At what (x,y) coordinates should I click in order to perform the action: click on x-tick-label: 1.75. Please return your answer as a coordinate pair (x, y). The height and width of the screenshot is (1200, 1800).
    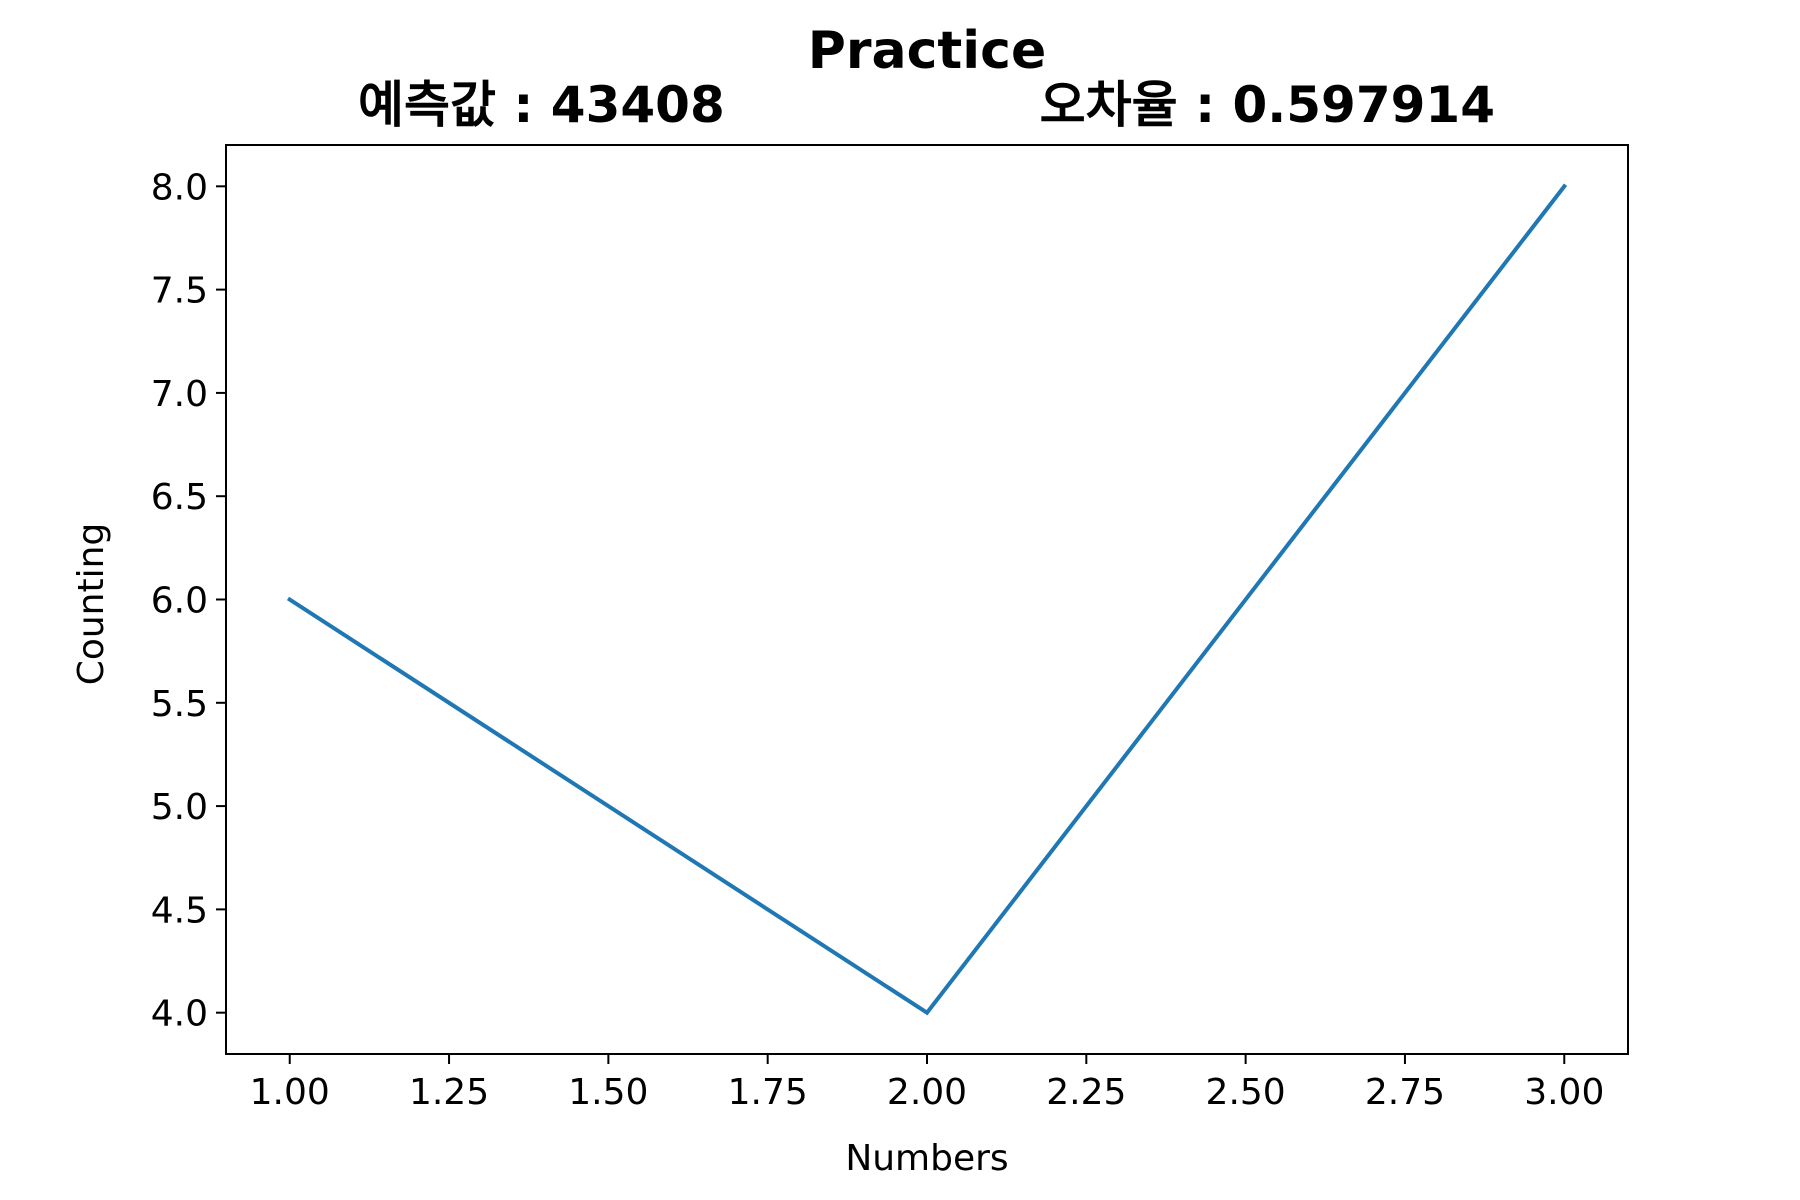
    Looking at the image, I should click on (768, 1092).